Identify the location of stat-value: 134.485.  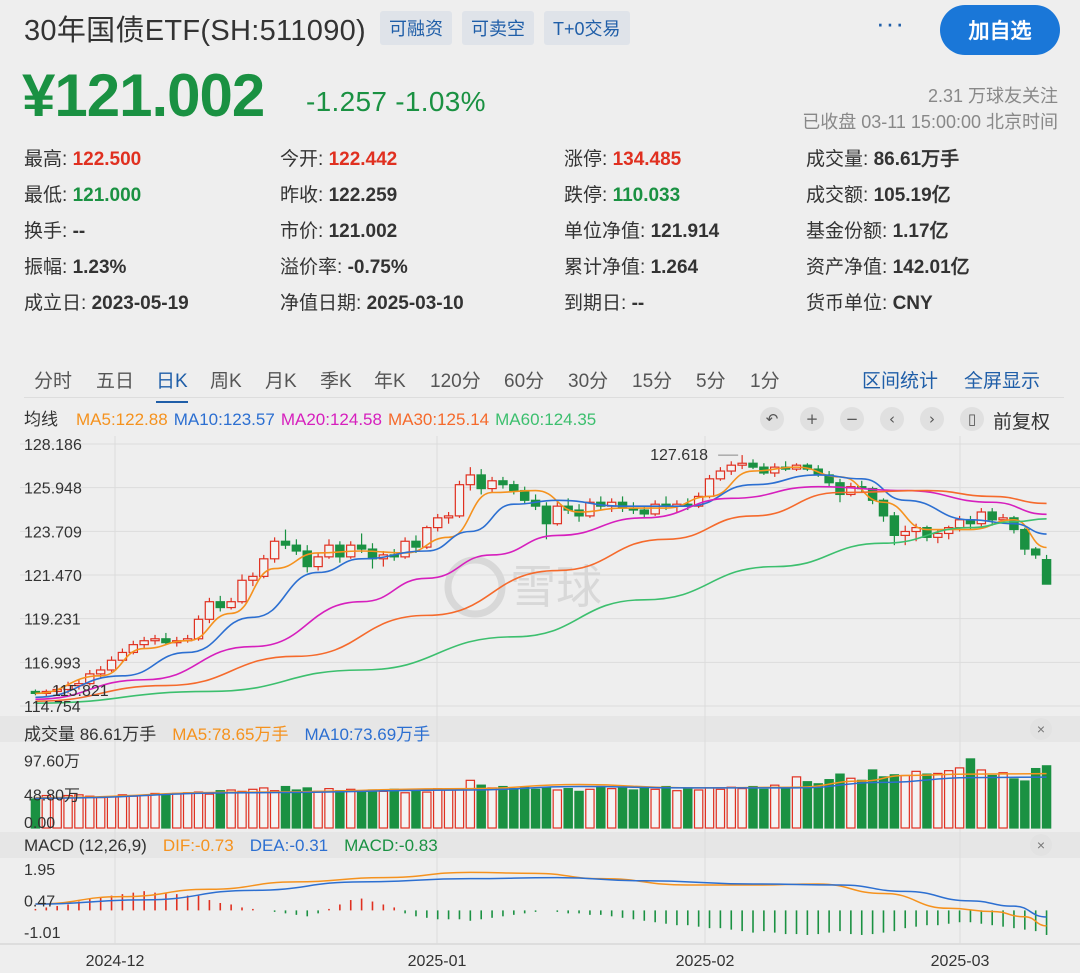
(647, 159).